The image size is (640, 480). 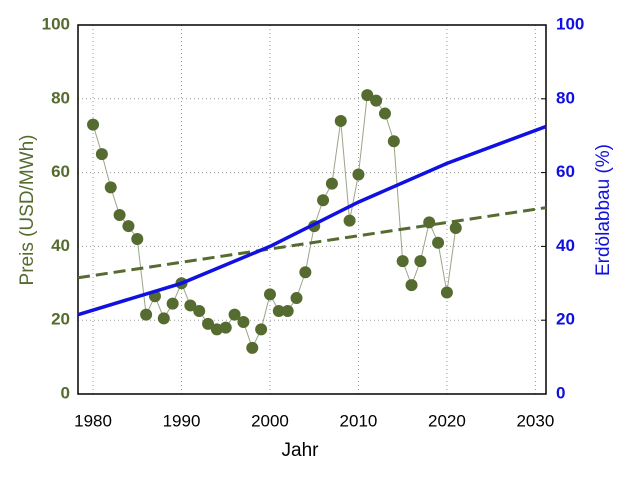 I want to click on y2-axis-label: Erdölabbau (%), so click(x=603, y=210).